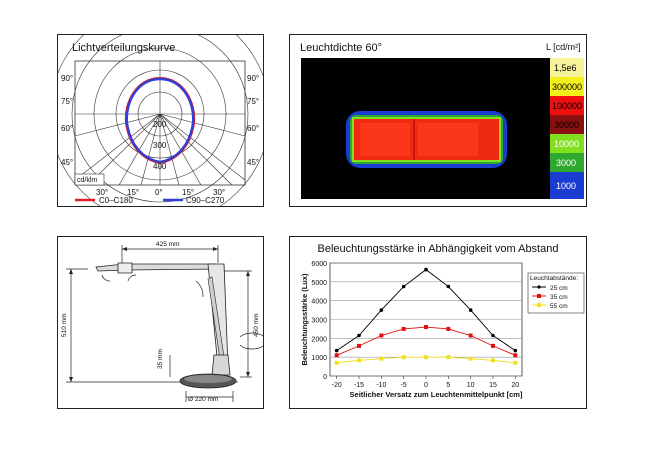  What do you see at coordinates (471, 385) in the screenshot?
I see `x-tick-label: 10` at bounding box center [471, 385].